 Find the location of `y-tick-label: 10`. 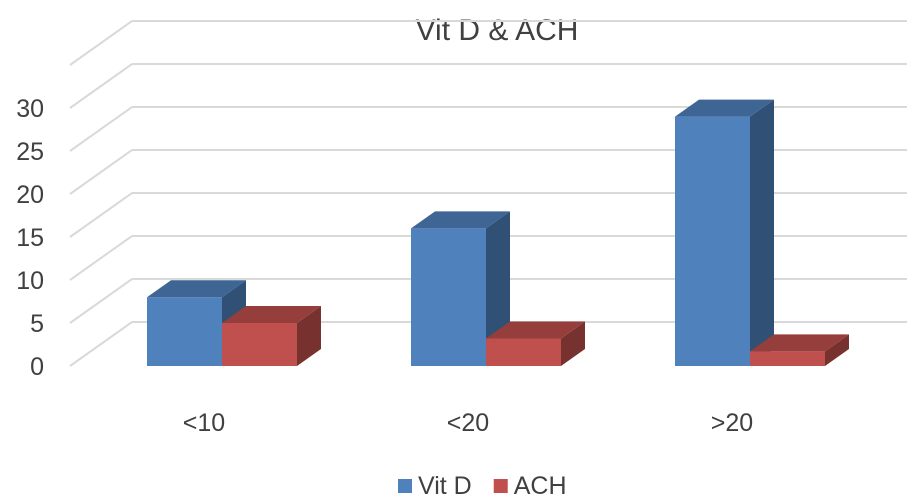

y-tick-label: 10 is located at coordinates (30, 281).